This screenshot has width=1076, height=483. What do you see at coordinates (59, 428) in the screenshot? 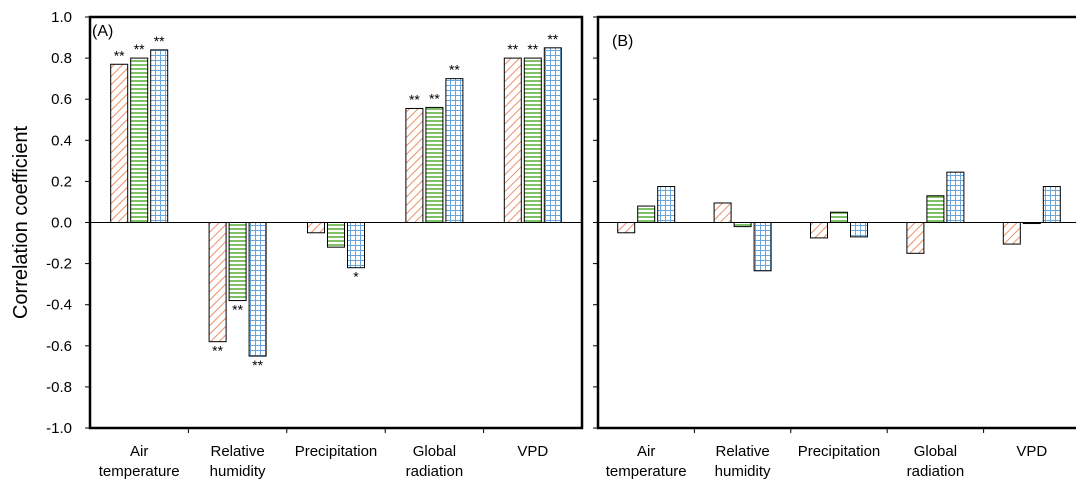
I see `y-tick-label: -1.0` at bounding box center [59, 428].